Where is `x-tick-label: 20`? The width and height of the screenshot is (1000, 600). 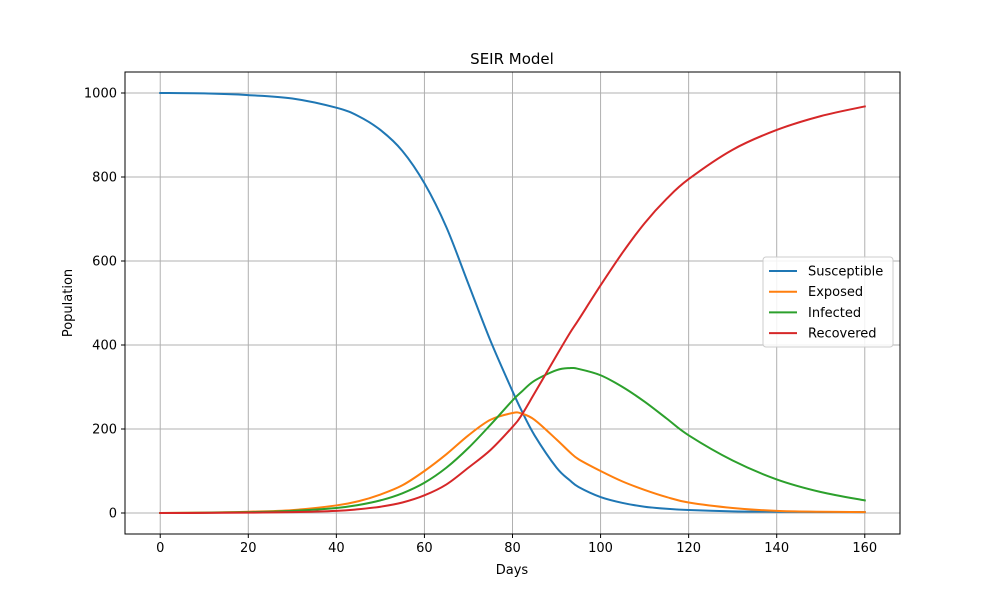 x-tick-label: 20 is located at coordinates (248, 548).